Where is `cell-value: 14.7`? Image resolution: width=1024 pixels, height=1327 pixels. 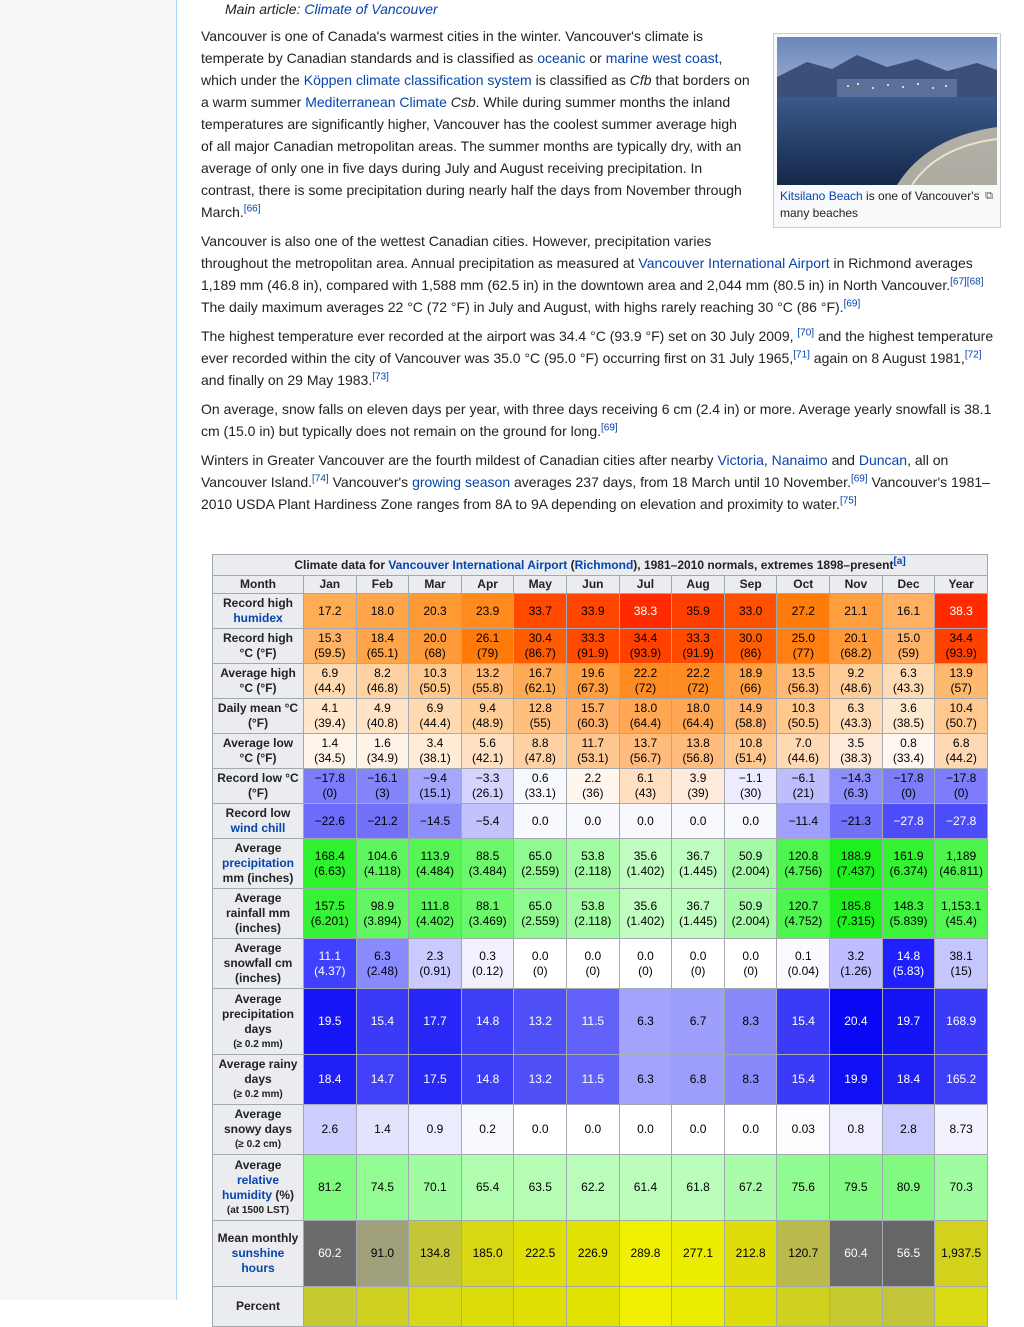
cell-value: 14.7 is located at coordinates (382, 1079).